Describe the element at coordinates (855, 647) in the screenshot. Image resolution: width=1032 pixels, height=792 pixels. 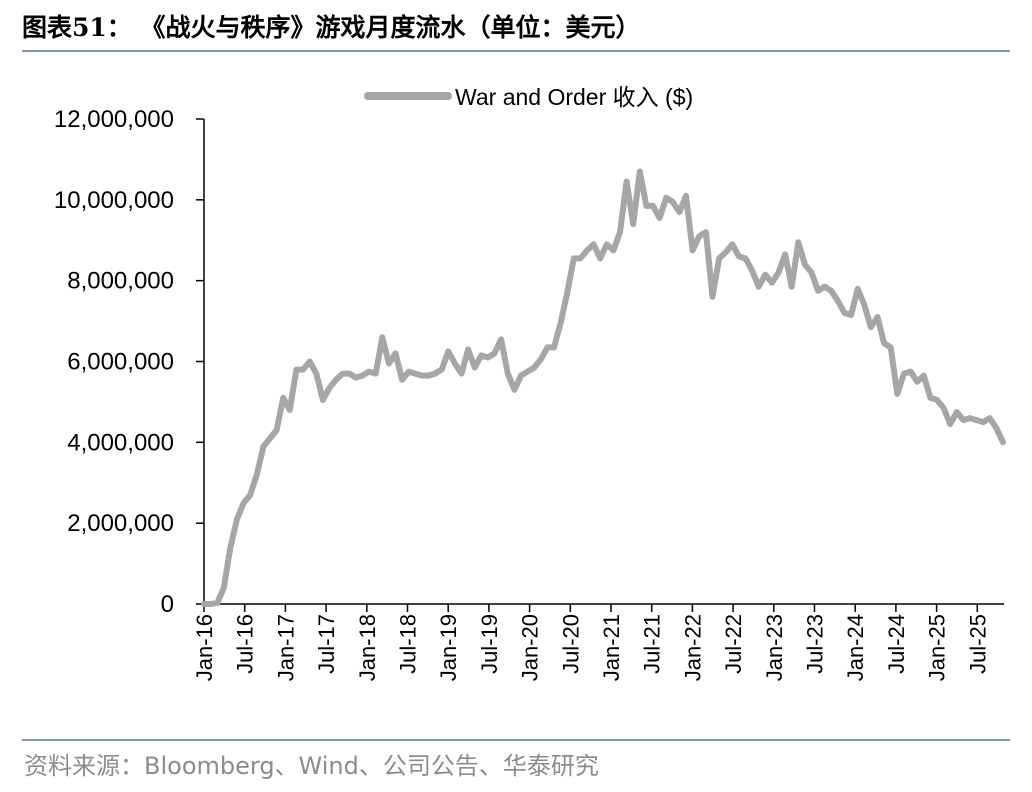
I see `x-tick-label: Jan-24` at that location.